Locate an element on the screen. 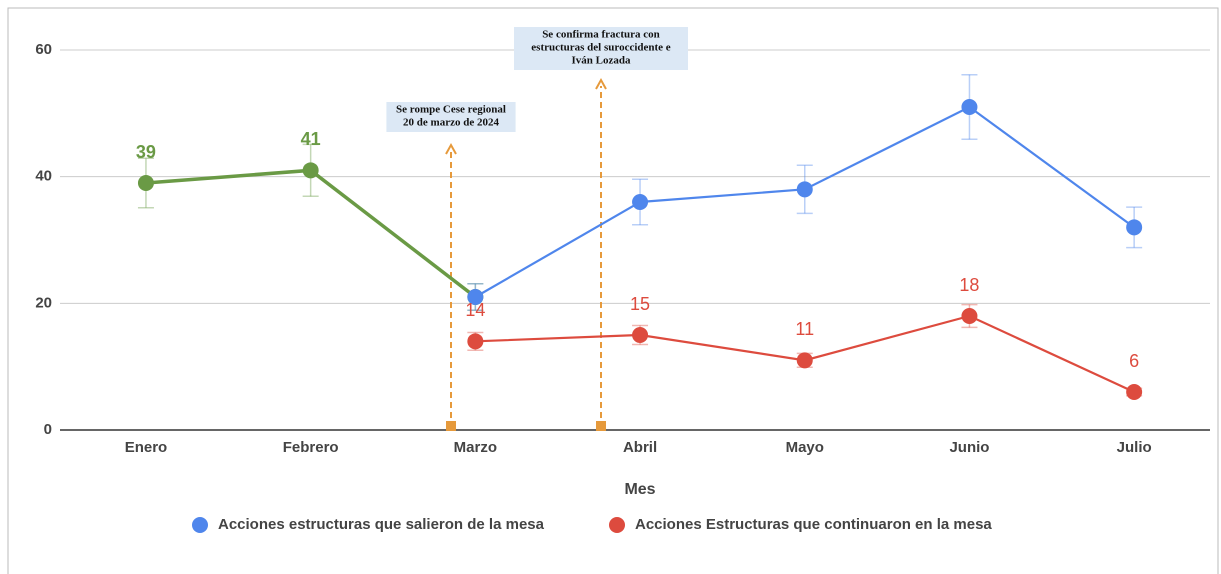  x-tick-label: Febrero is located at coordinates (311, 447).